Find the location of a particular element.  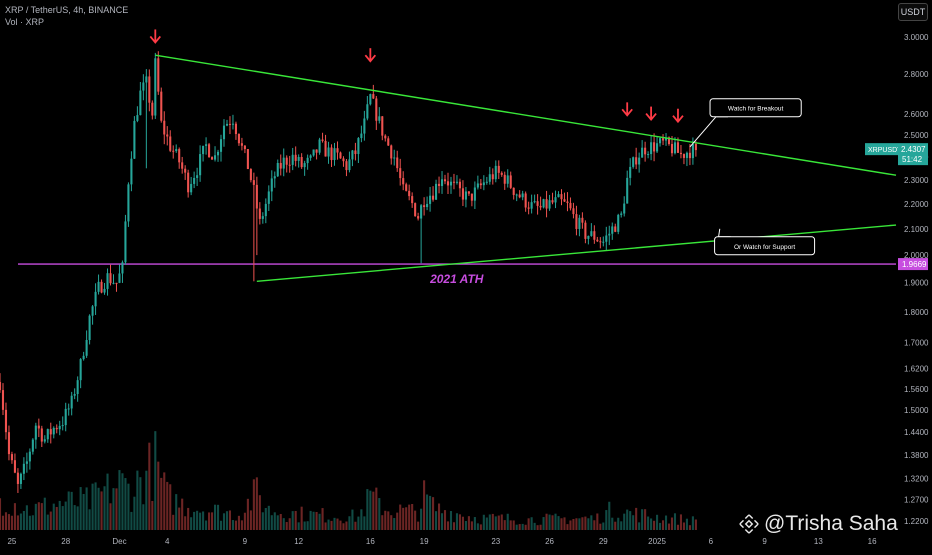

x-tick-label: 25 is located at coordinates (11, 541).